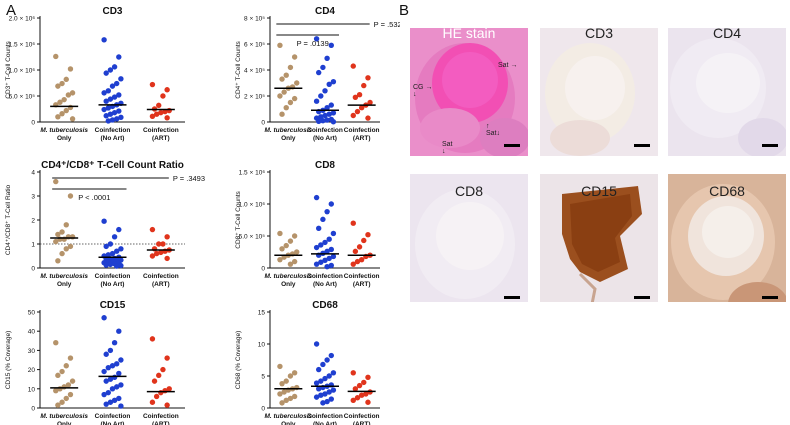  Describe the element at coordinates (599, 191) in the screenshot. I see `micrograph-label: CD15` at that location.